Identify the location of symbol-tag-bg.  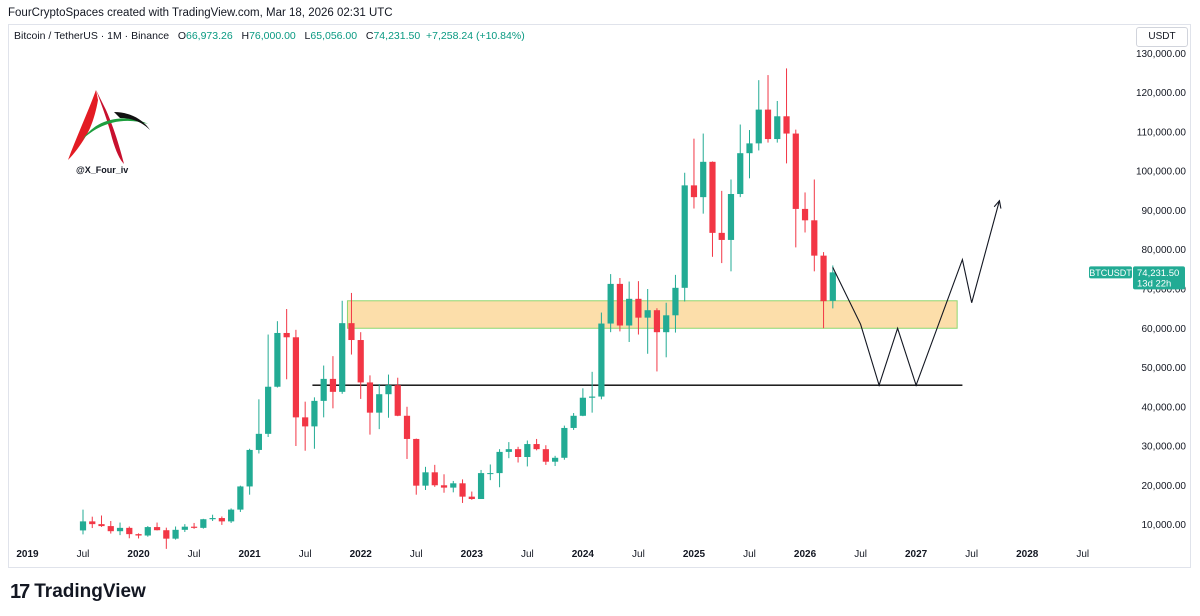
(1110, 272).